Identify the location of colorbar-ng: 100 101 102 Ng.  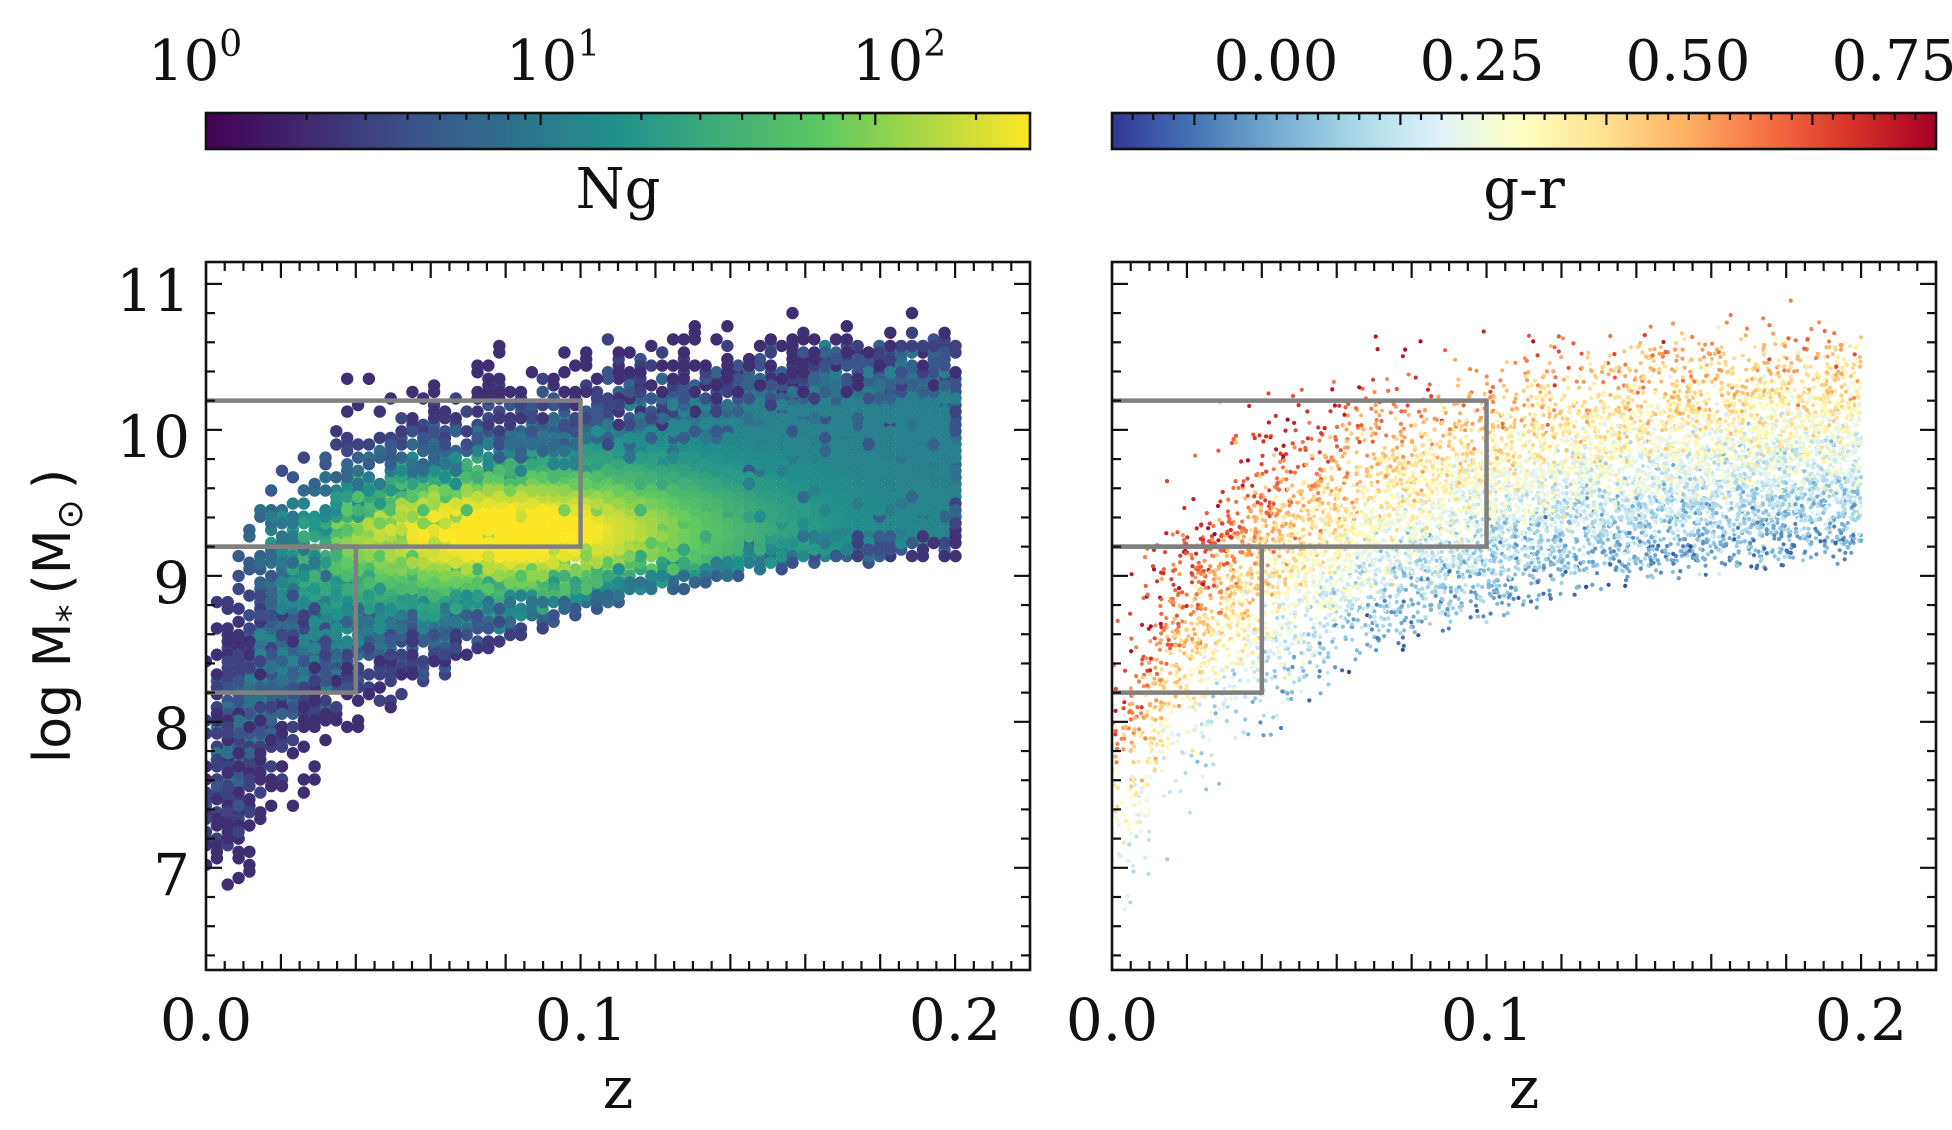
(590, 123).